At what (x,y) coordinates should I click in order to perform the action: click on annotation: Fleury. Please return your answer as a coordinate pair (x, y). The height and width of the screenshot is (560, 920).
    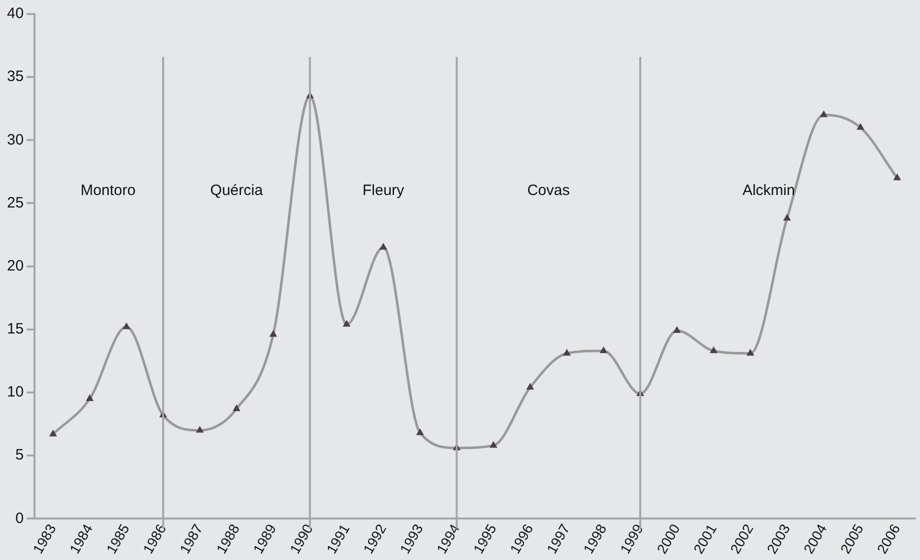
    Looking at the image, I should click on (383, 190).